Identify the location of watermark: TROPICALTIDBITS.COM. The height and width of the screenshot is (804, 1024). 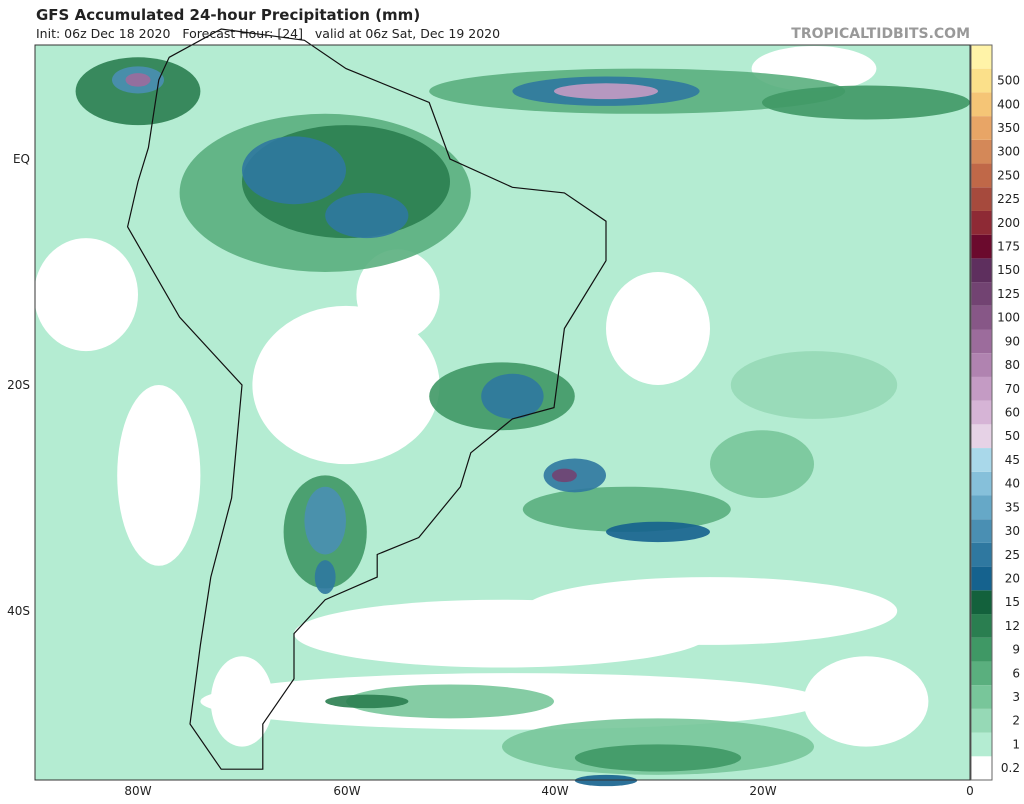
(880, 34).